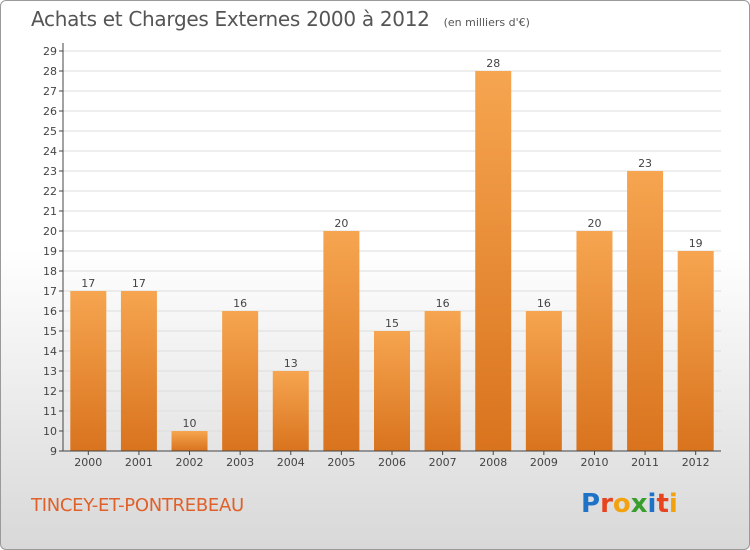 The image size is (750, 550). Describe the element at coordinates (392, 462) in the screenshot. I see `x-tick-label: 2006` at that location.